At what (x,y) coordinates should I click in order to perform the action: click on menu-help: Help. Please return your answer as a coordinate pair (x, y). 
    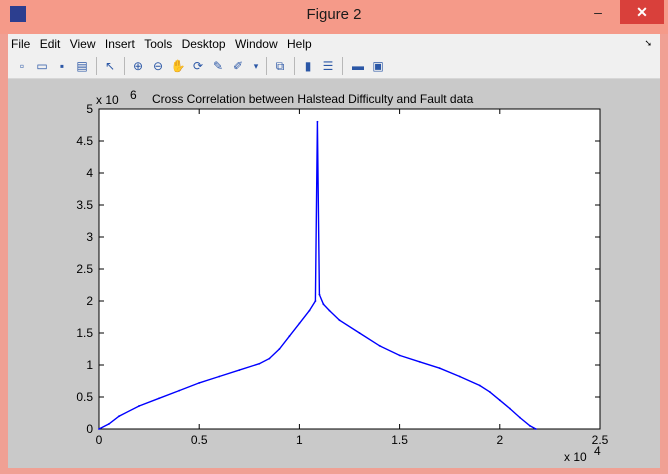
    Looking at the image, I should click on (299, 44).